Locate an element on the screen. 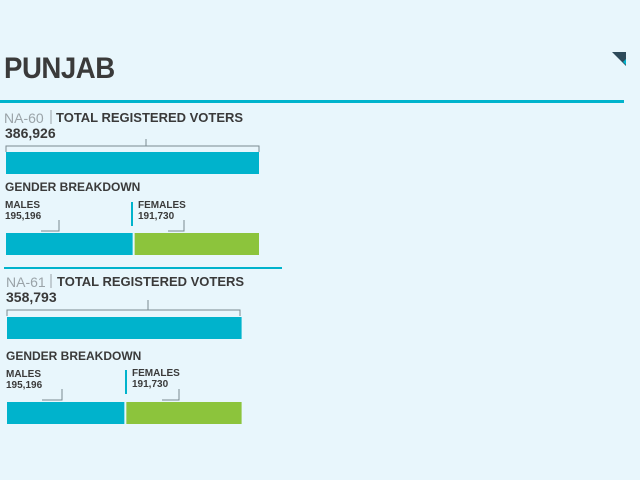 This screenshot has width=640, height=480. section-divider is located at coordinates (143, 268).